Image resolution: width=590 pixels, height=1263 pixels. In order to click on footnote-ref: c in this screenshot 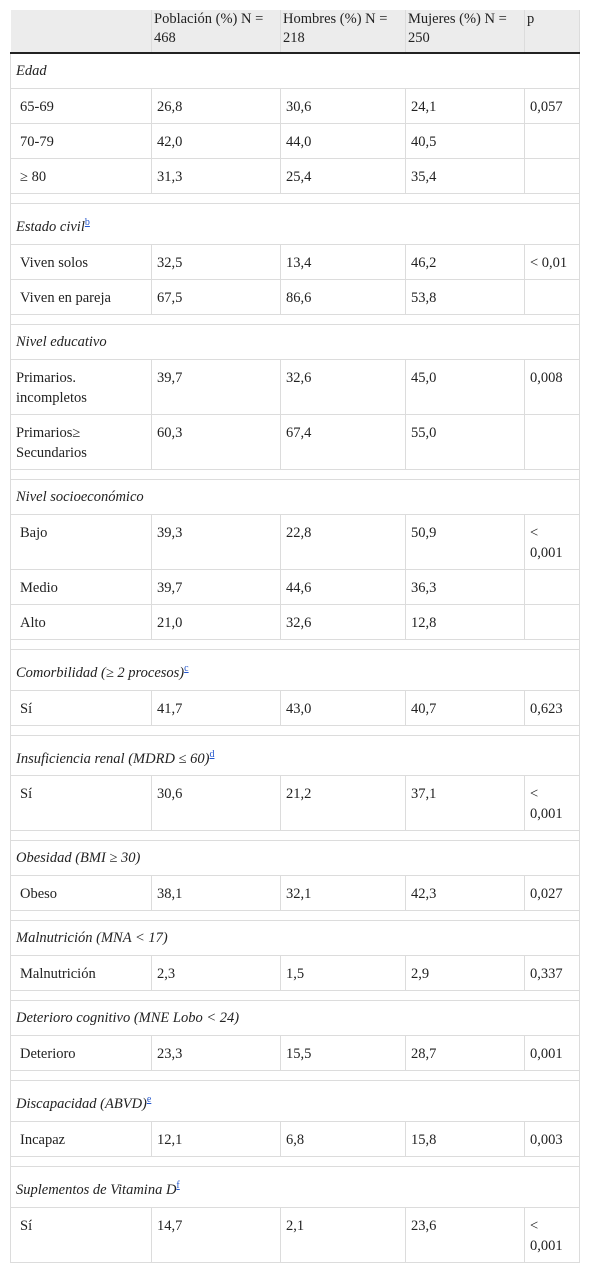, I will do `click(186, 667)`.